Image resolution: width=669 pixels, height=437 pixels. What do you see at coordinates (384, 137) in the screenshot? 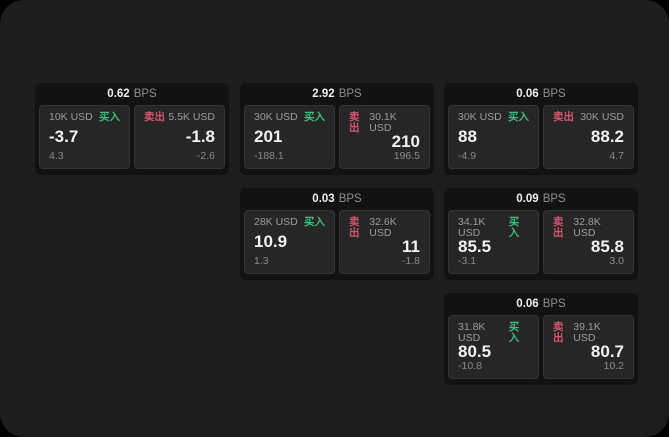
I see `sell-panel: 卖出 30.1K USD 210 196.5` at bounding box center [384, 137].